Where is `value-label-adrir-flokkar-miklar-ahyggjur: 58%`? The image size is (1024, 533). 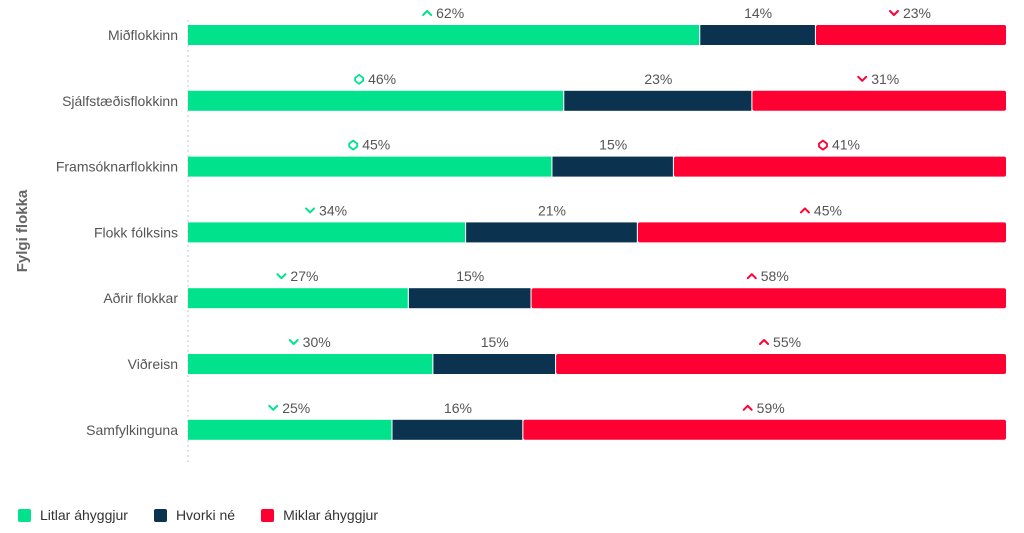 value-label-adrir-flokkar-miklar-ahyggjur: 58% is located at coordinates (775, 276).